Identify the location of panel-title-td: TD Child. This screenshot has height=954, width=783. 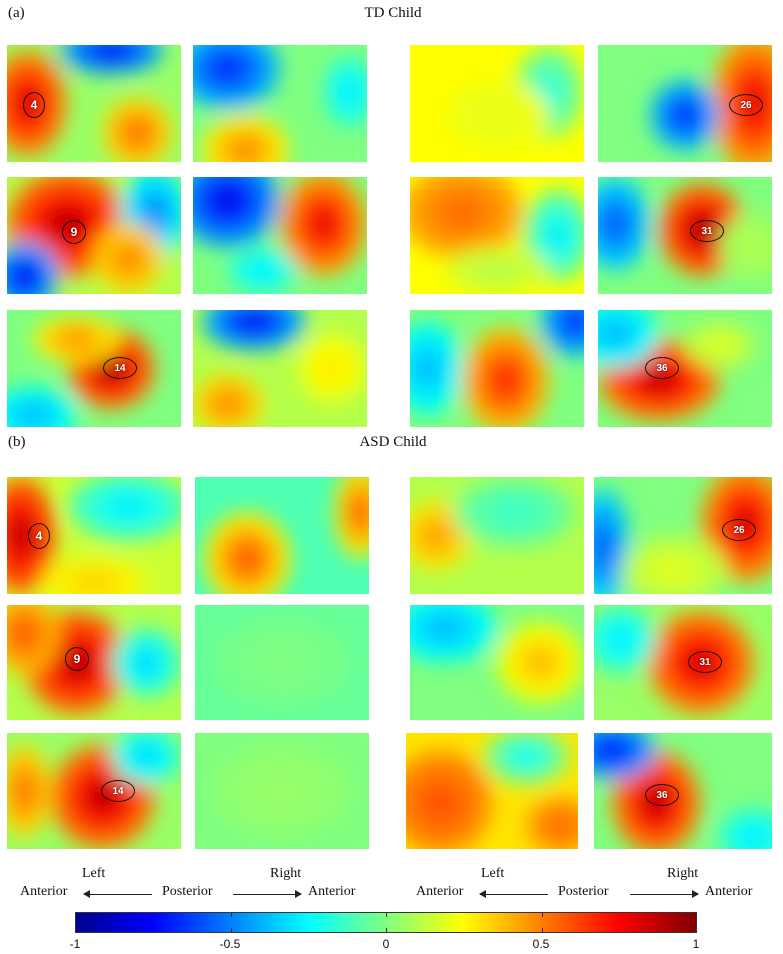
(393, 13).